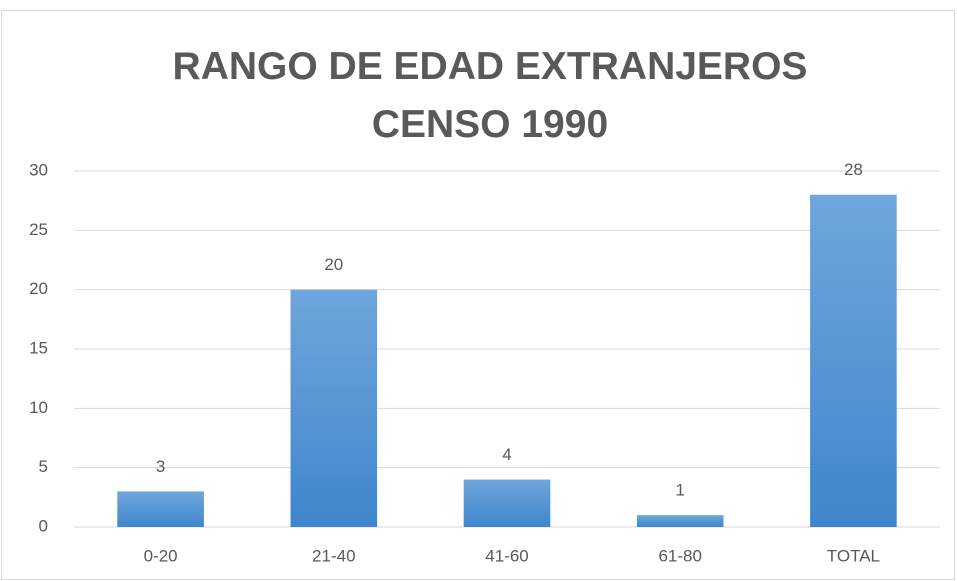 This screenshot has height=581, width=957. I want to click on y-tick-label: 30, so click(38, 169).